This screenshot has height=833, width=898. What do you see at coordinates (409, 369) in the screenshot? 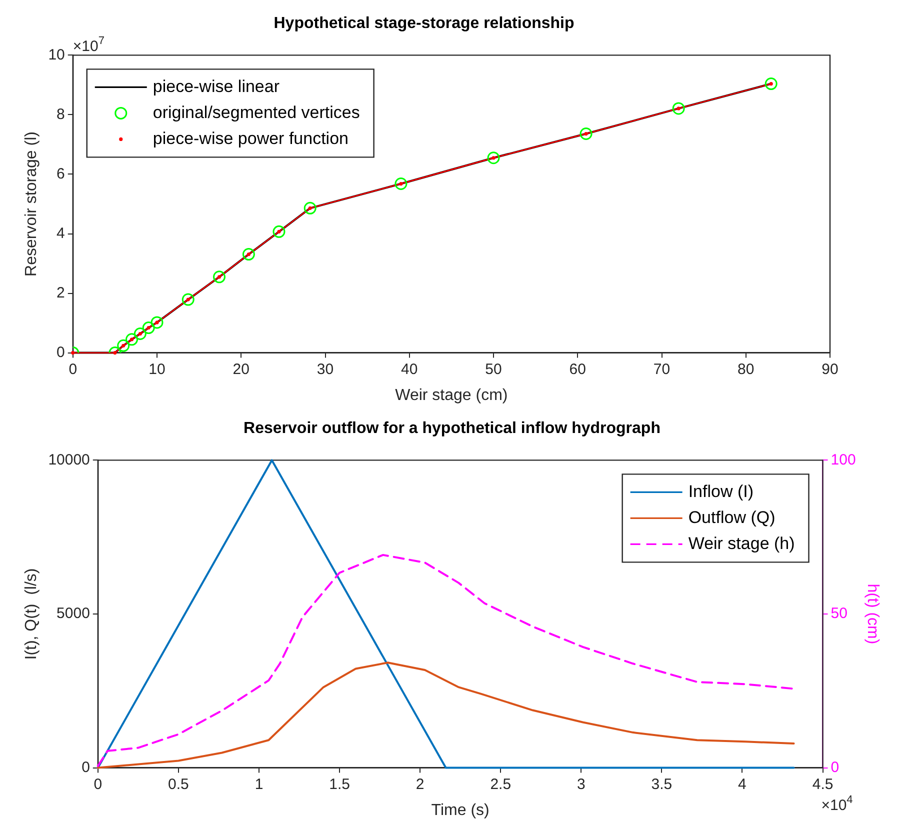
I see `x-tick-label: 40` at bounding box center [409, 369].